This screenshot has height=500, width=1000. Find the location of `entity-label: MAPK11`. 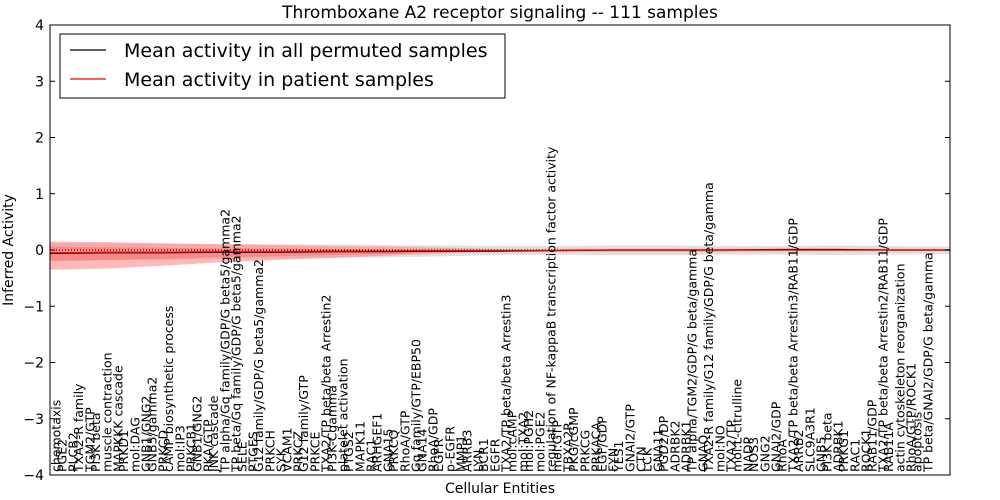

entity-label: MAPK11 is located at coordinates (359, 446).